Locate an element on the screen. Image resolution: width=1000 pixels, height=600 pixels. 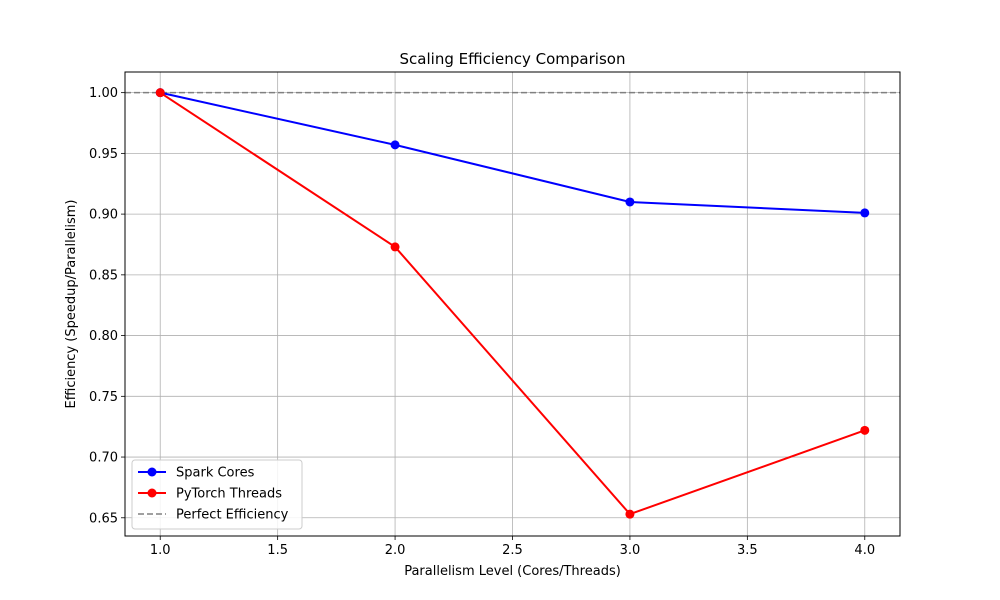
y-tick-label: 0.70 is located at coordinates (103, 458).